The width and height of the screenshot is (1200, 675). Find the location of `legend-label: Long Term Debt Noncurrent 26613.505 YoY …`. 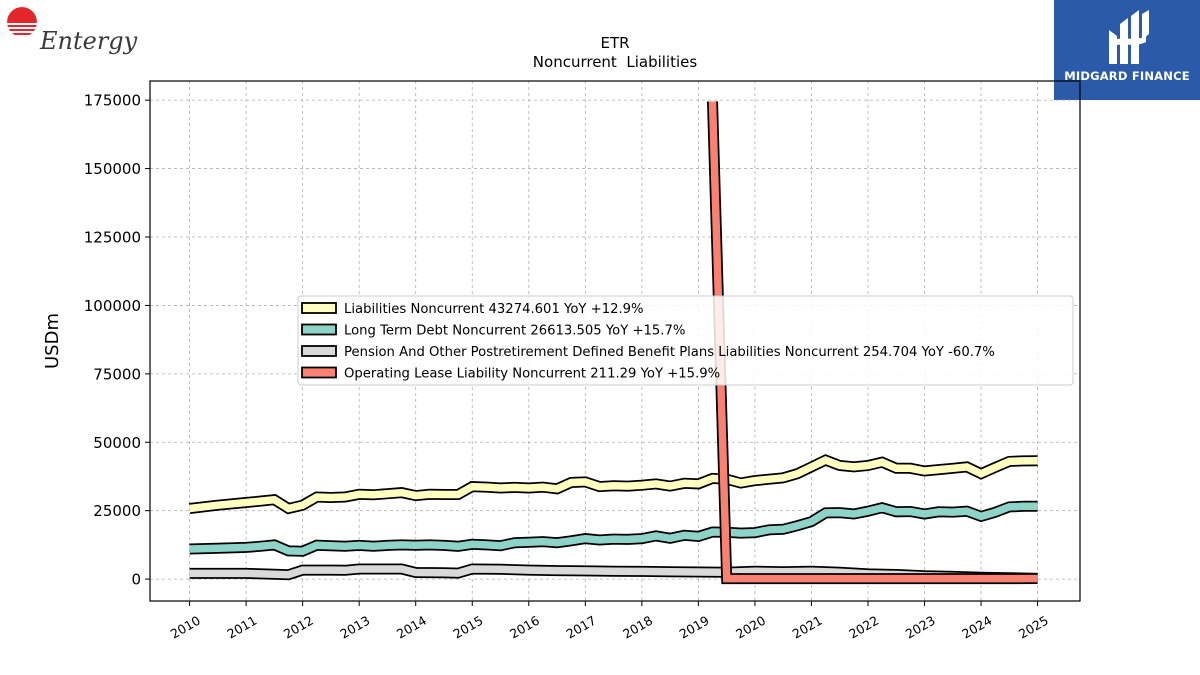

legend-label: Long Term Debt Noncurrent 26613.505 YoY … is located at coordinates (514, 331).